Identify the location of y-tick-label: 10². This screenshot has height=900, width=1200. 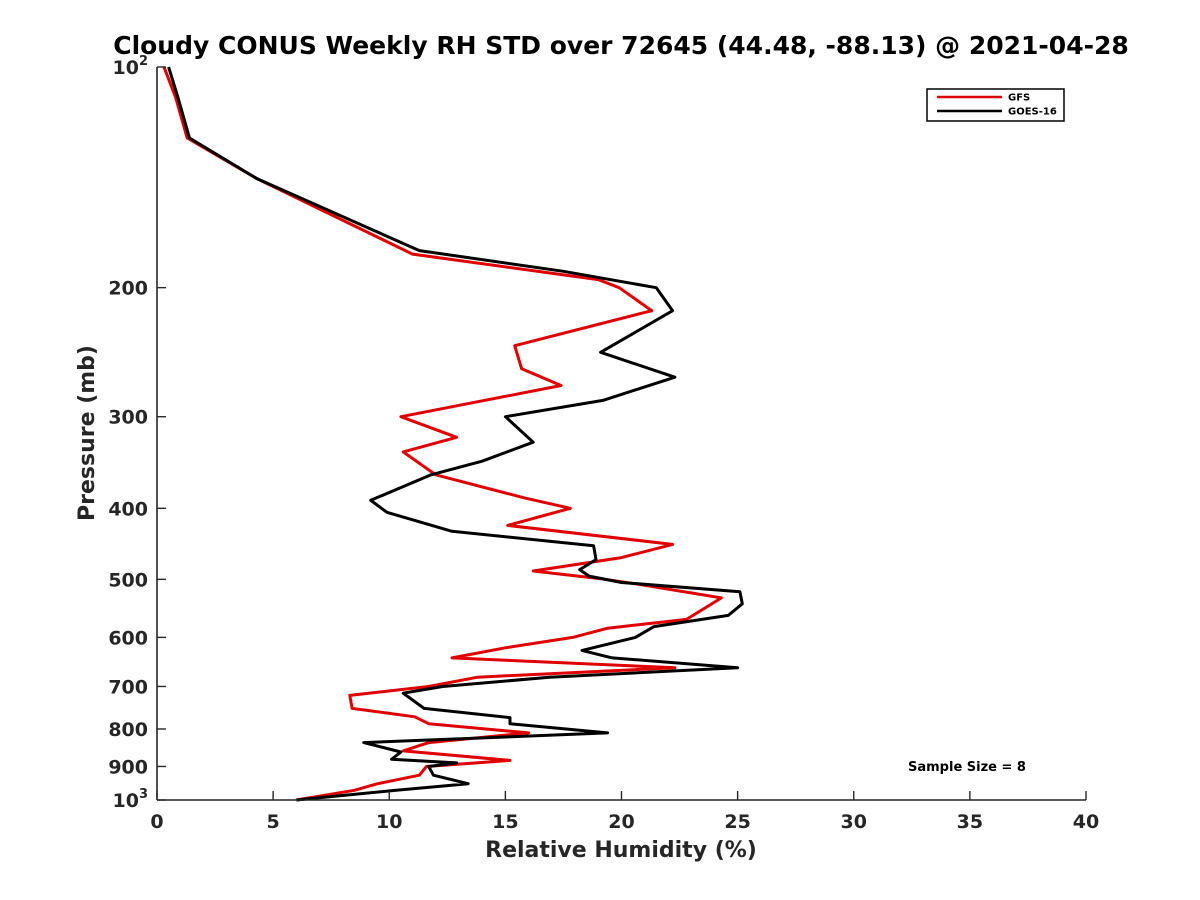
(131, 66).